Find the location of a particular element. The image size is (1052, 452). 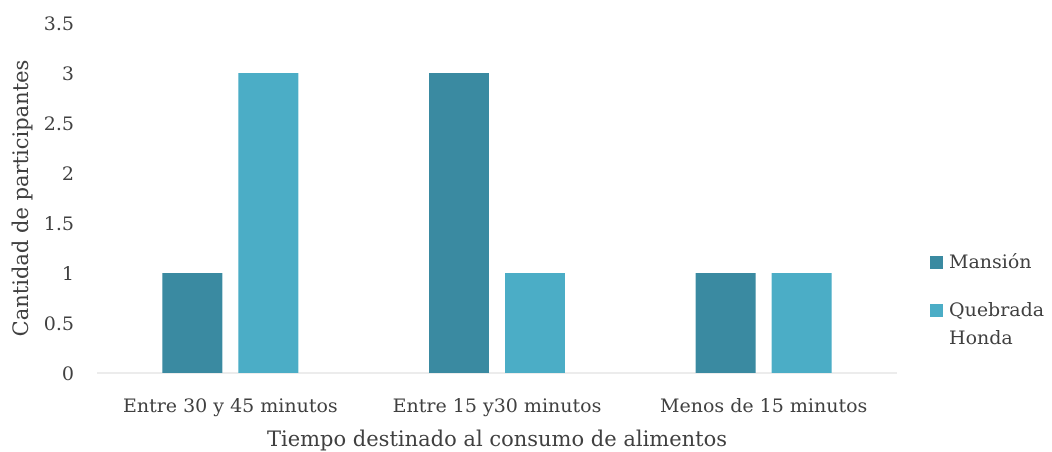

x-axis-title: Tiempo destinado al consumo de alimentos is located at coordinates (497, 439).